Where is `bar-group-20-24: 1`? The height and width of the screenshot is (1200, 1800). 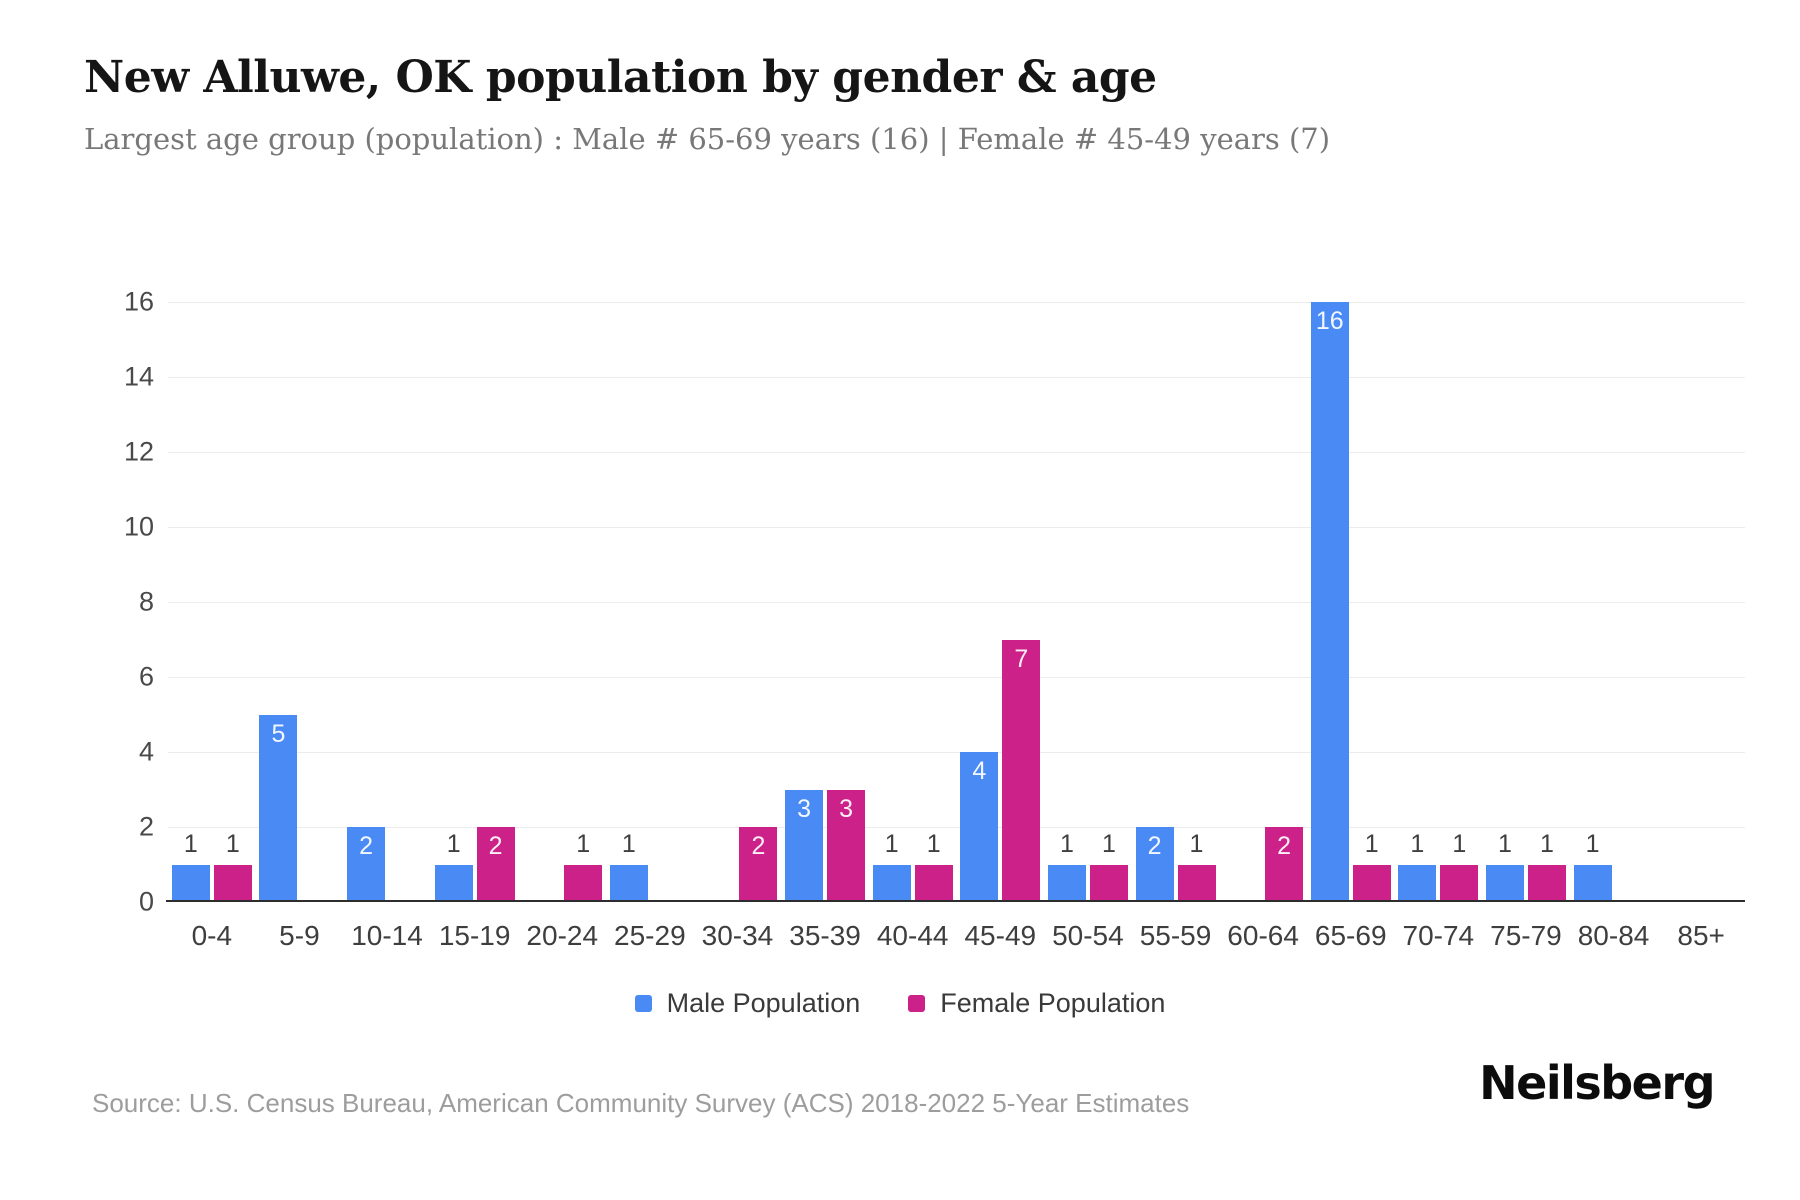 bar-group-20-24: 1 is located at coordinates (562, 602).